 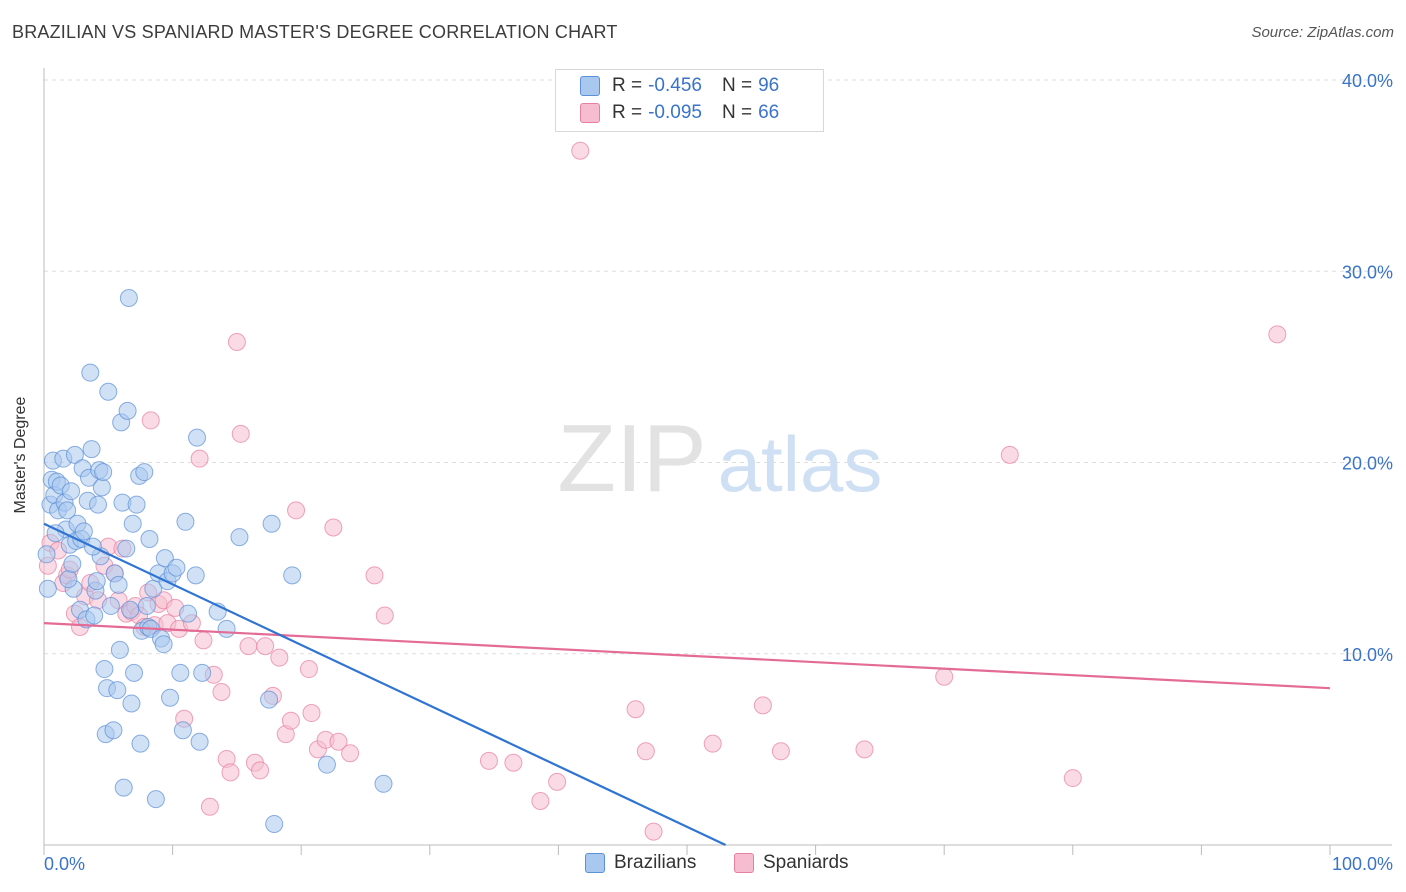 I want to click on spaniards-swatch, so click(x=590, y=113).